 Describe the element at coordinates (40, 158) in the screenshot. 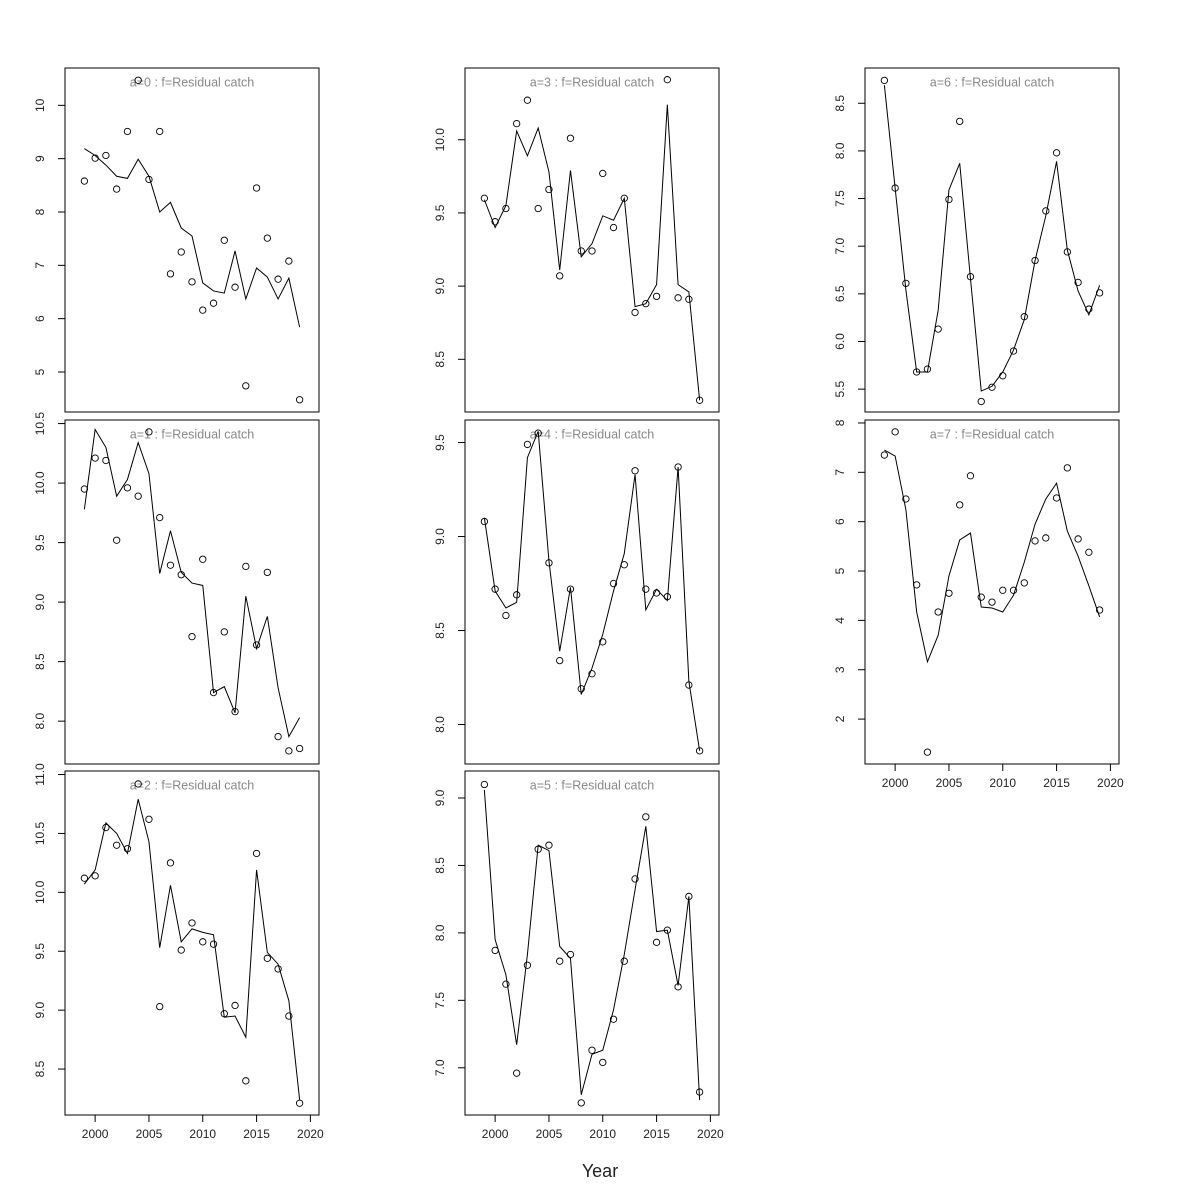

I see `y-tick-label: 9` at that location.